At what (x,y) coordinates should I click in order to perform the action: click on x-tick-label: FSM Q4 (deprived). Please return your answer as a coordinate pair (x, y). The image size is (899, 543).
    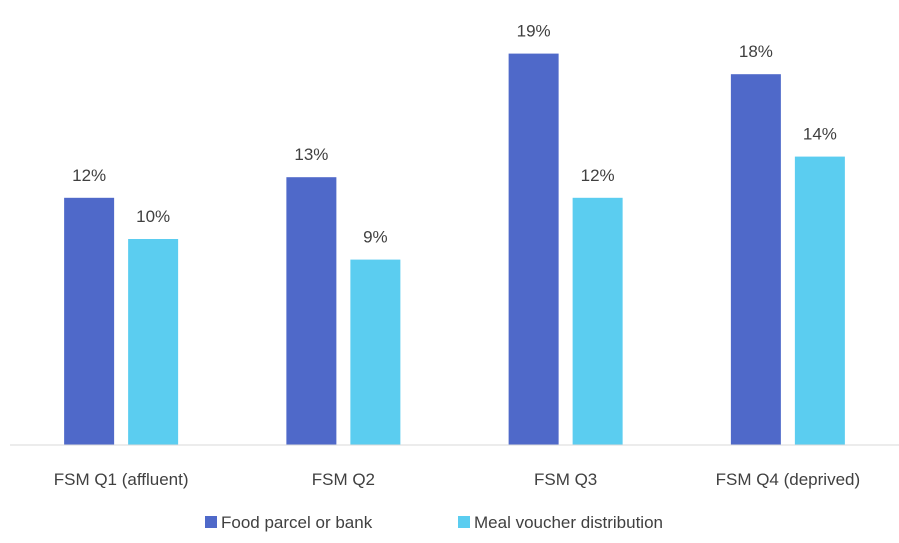
    Looking at the image, I should click on (788, 479).